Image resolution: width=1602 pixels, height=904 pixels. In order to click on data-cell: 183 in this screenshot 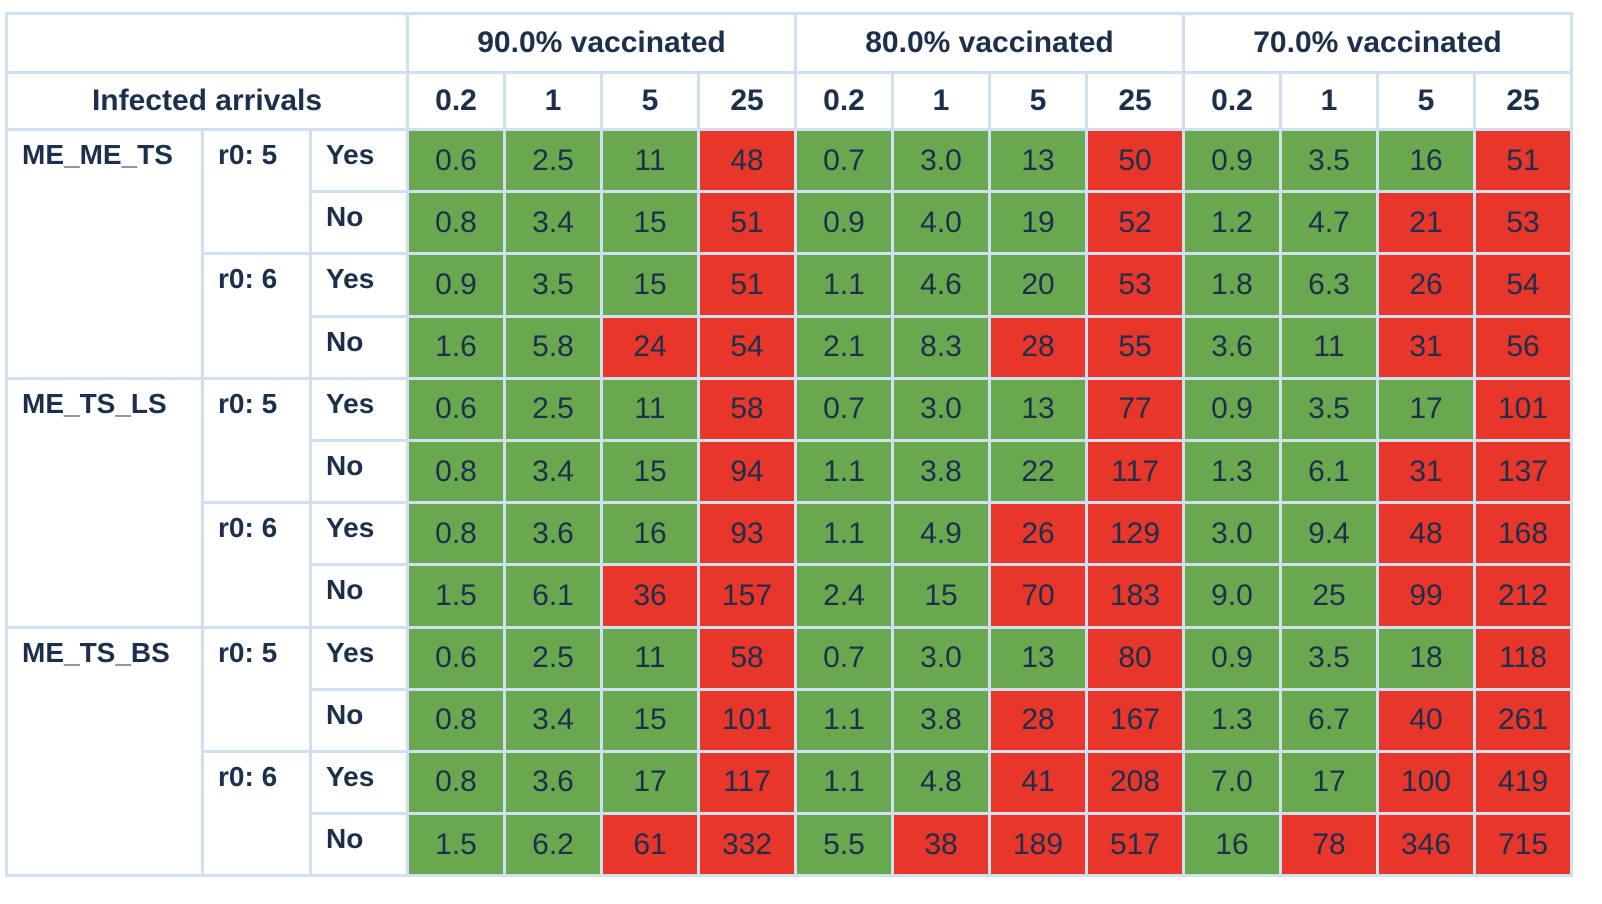, I will do `click(1135, 596)`.